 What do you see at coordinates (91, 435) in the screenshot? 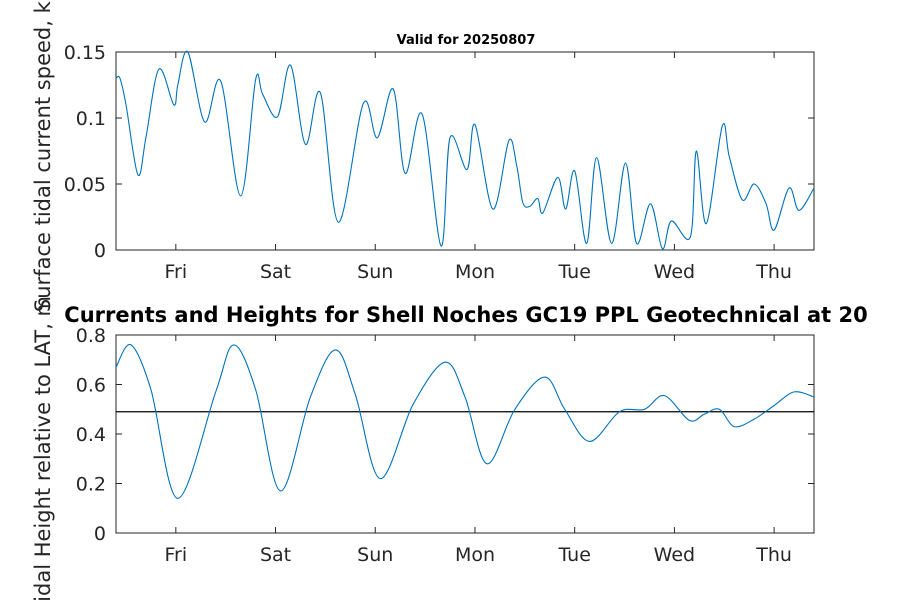
I see `bottom-ytick-label: 0.4` at bounding box center [91, 435].